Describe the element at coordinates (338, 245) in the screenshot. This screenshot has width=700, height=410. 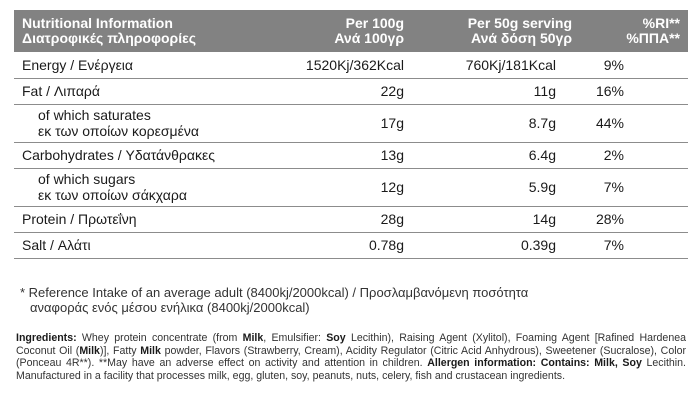
I see `row-per100: 0.78g` at that location.